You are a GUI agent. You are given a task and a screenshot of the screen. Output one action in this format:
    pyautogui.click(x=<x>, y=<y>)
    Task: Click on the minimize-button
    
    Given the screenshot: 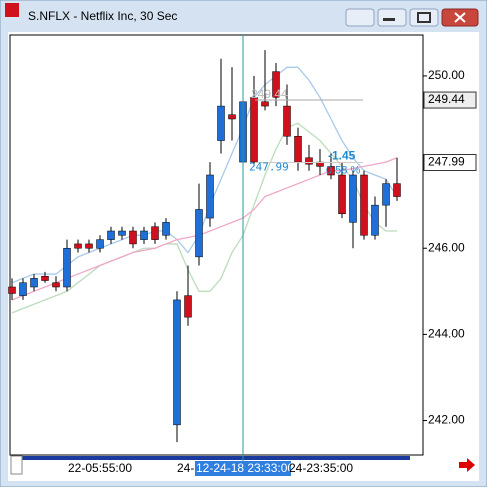 What is the action you would take?
    pyautogui.click(x=392, y=17)
    